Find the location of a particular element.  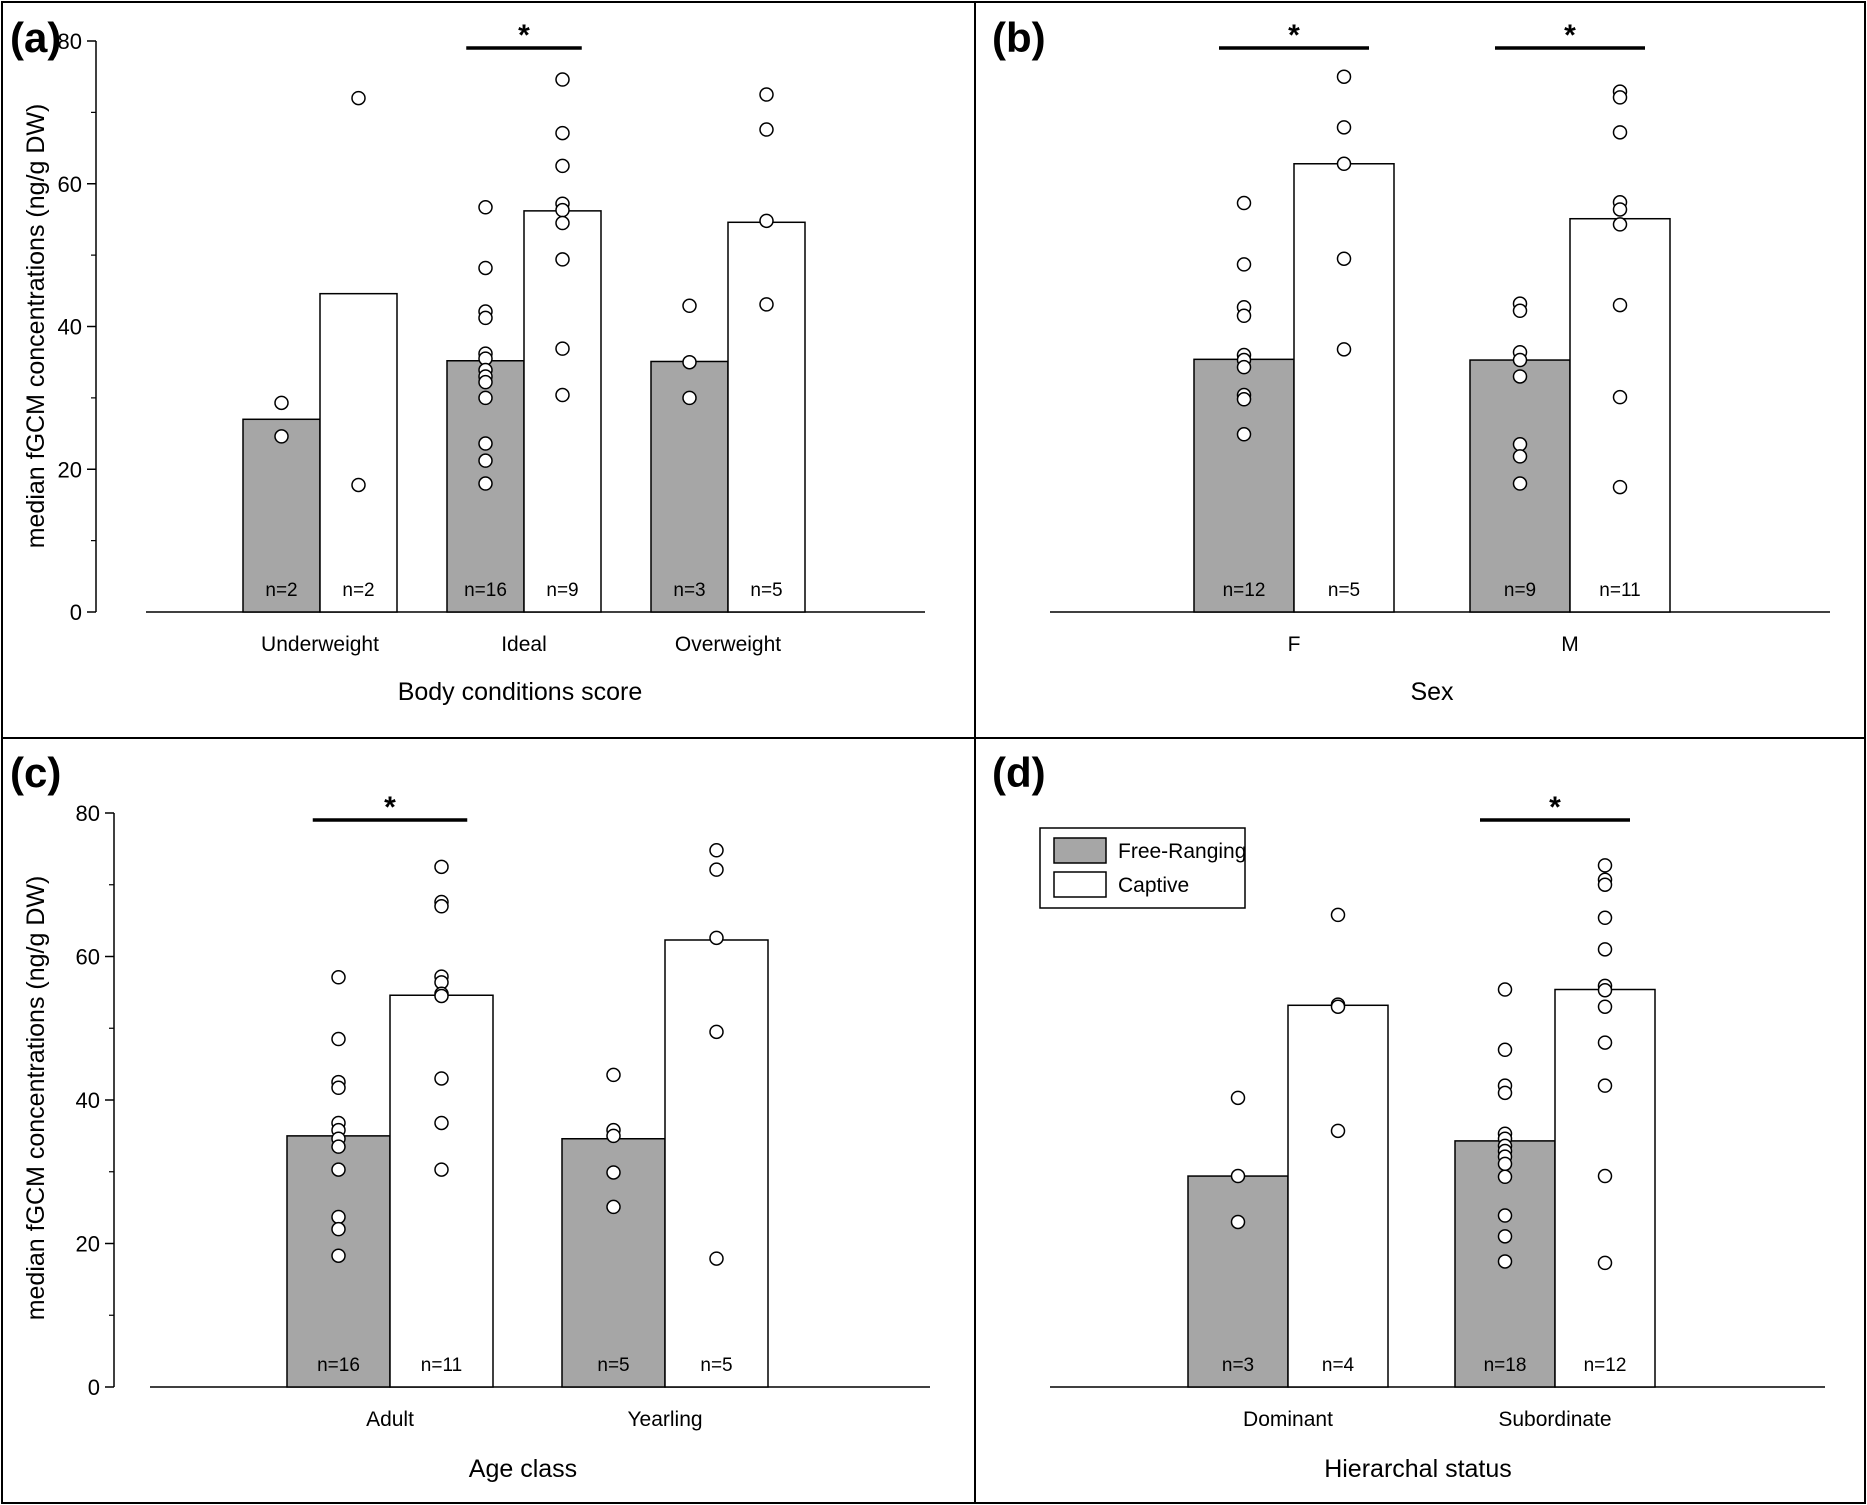

sample-size-label: n=16 is located at coordinates (485, 590).